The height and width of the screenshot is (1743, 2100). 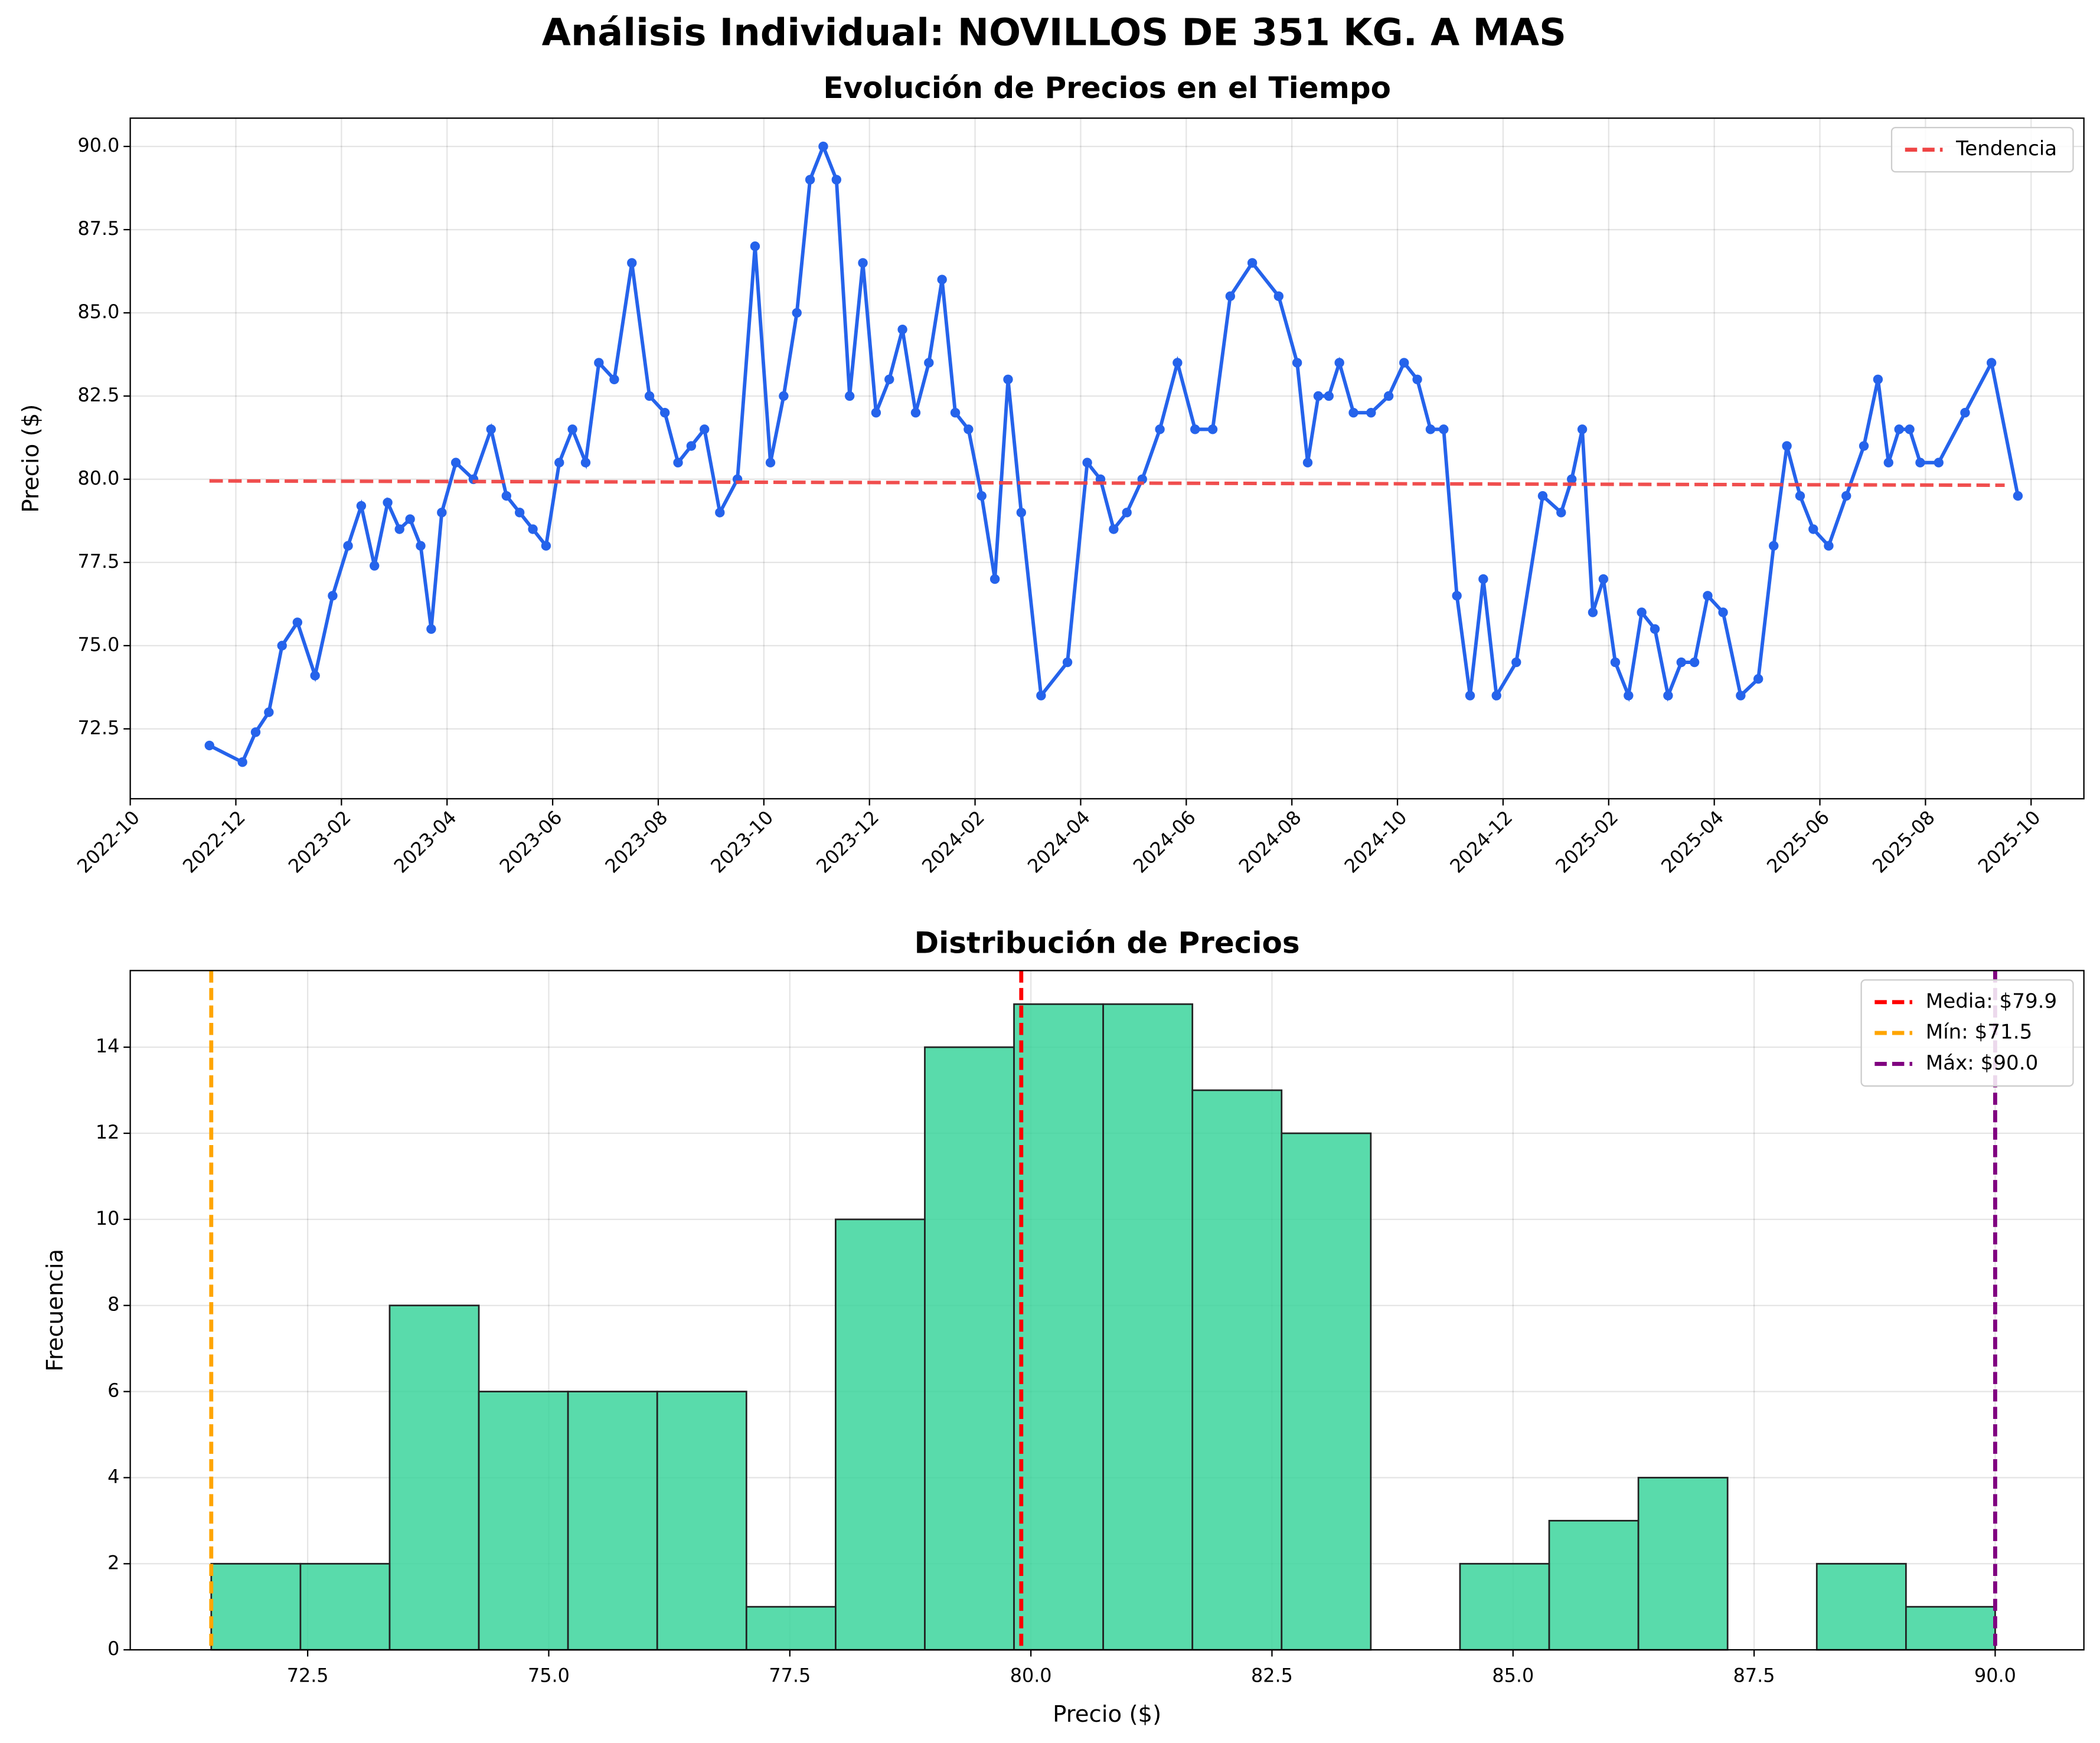 What do you see at coordinates (1980, 1033) in the screenshot?
I see `legend-label: Mín: $71.5` at bounding box center [1980, 1033].